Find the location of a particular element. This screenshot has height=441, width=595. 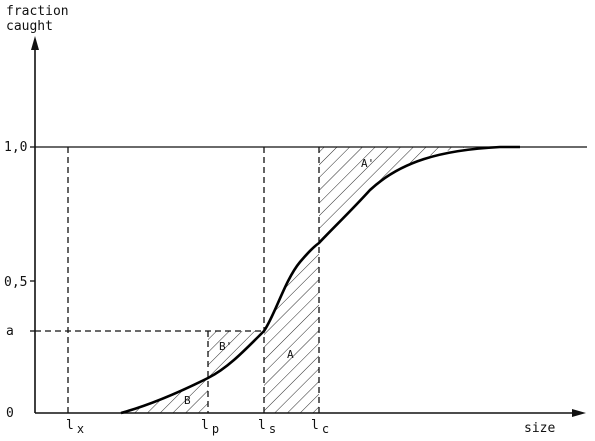

y-tick-label-1: 1,0 is located at coordinates (15, 147).